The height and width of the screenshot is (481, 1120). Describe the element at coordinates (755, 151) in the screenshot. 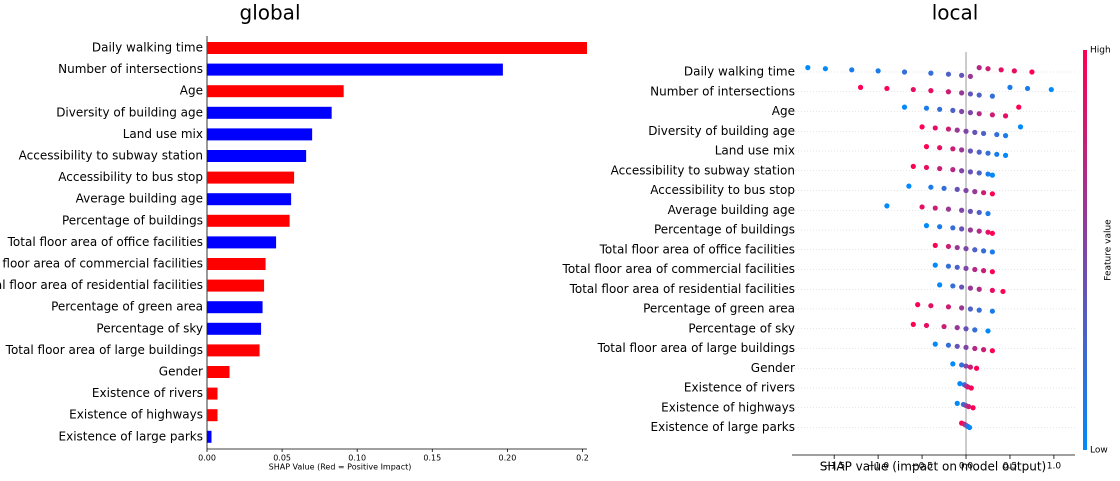

I see `y-tick-label: Land use mix` at that location.